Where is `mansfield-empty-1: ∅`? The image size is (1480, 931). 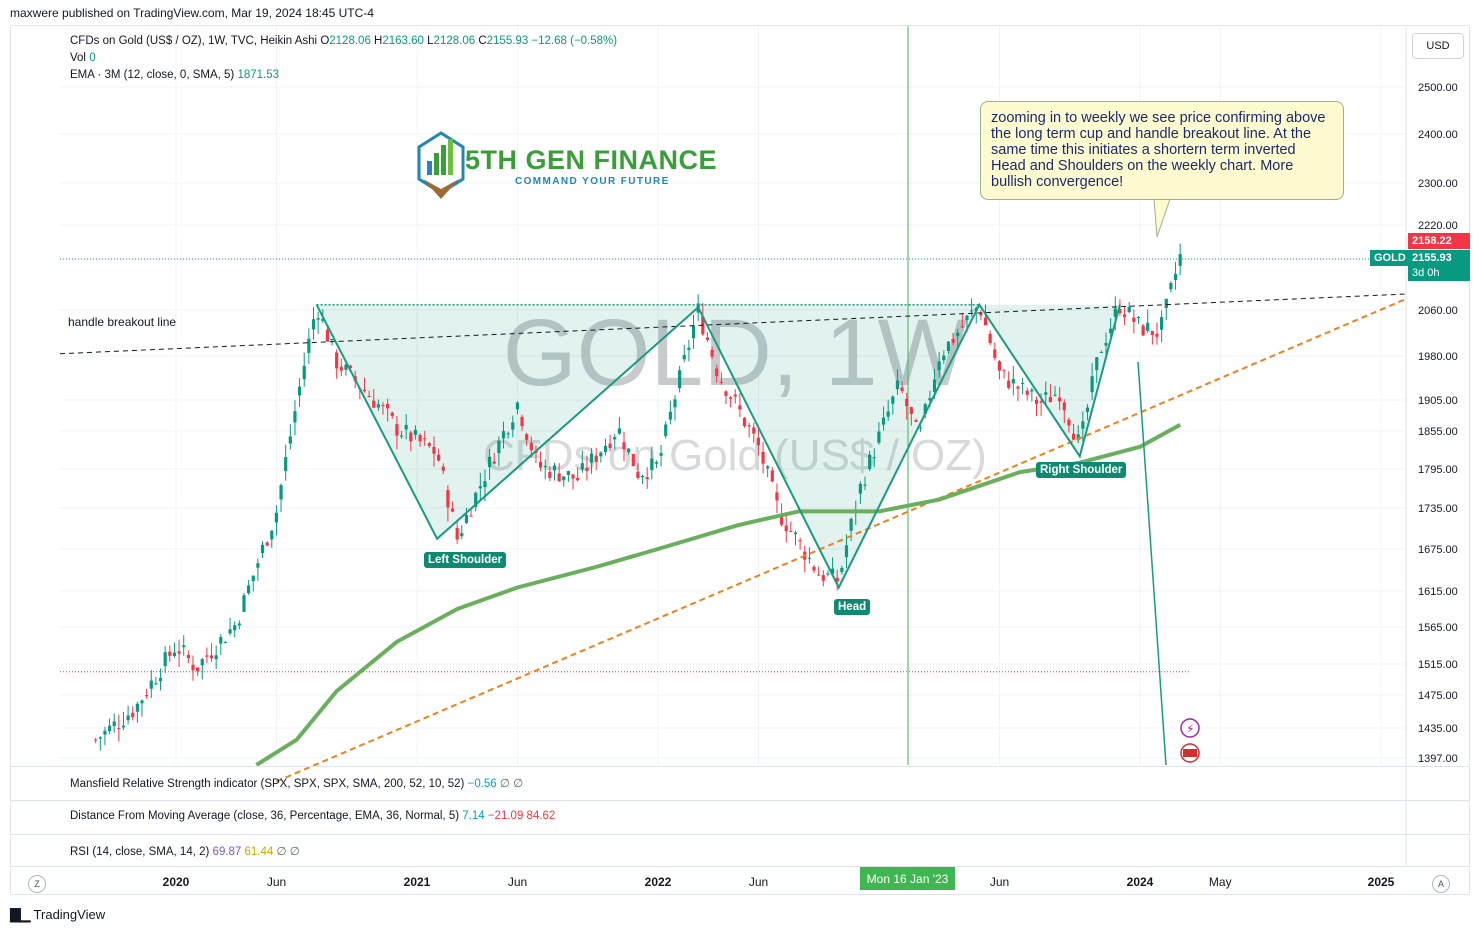 mansfield-empty-1: ∅ is located at coordinates (504, 784).